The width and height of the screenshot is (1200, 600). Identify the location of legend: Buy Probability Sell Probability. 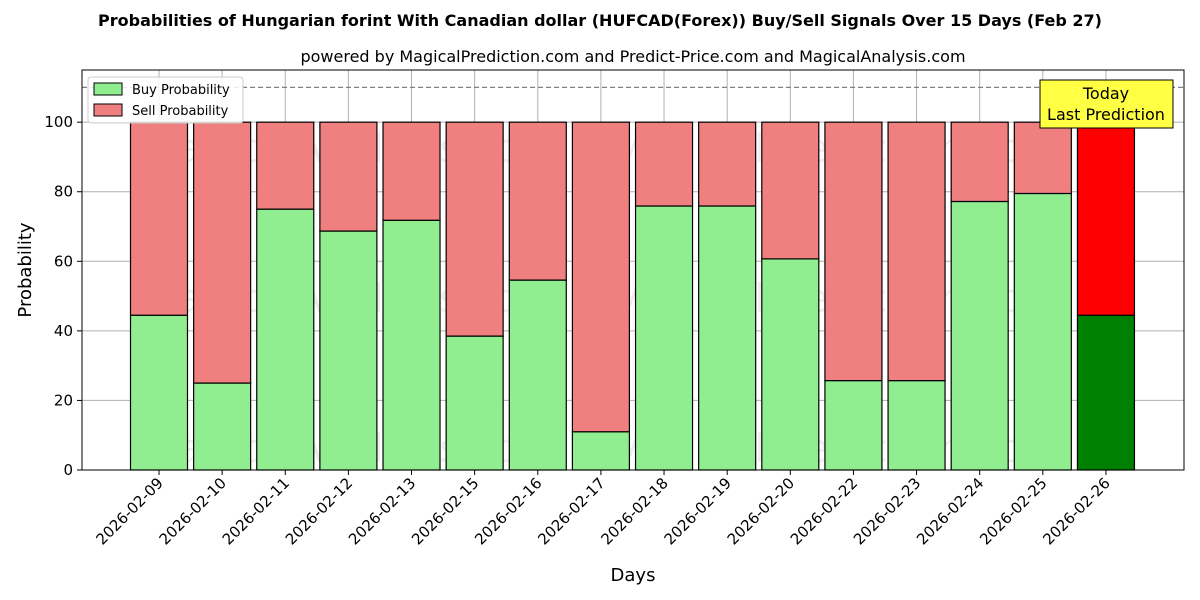
(165, 100).